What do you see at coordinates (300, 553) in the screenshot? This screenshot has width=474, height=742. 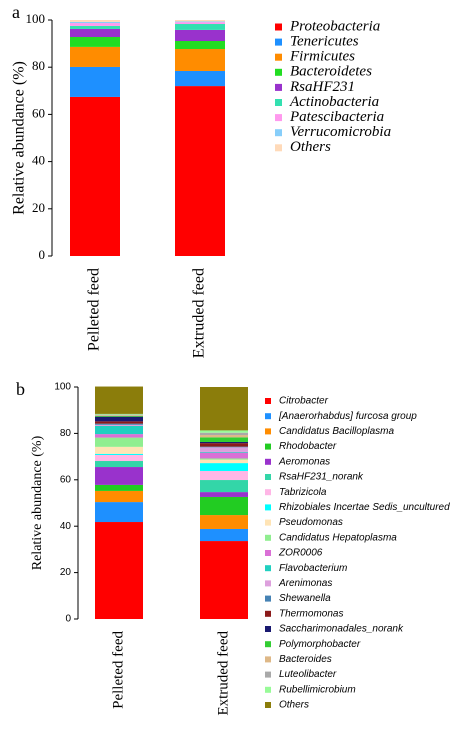 I see `legend-label: ZOR0006` at bounding box center [300, 553].